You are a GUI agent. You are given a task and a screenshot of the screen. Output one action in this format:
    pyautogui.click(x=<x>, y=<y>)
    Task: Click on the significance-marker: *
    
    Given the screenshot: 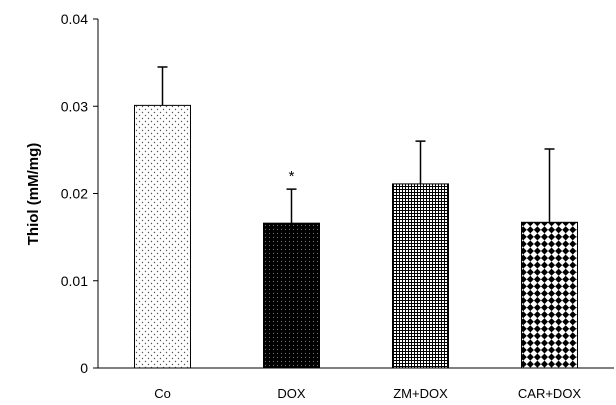 What is the action you would take?
    pyautogui.click(x=292, y=176)
    